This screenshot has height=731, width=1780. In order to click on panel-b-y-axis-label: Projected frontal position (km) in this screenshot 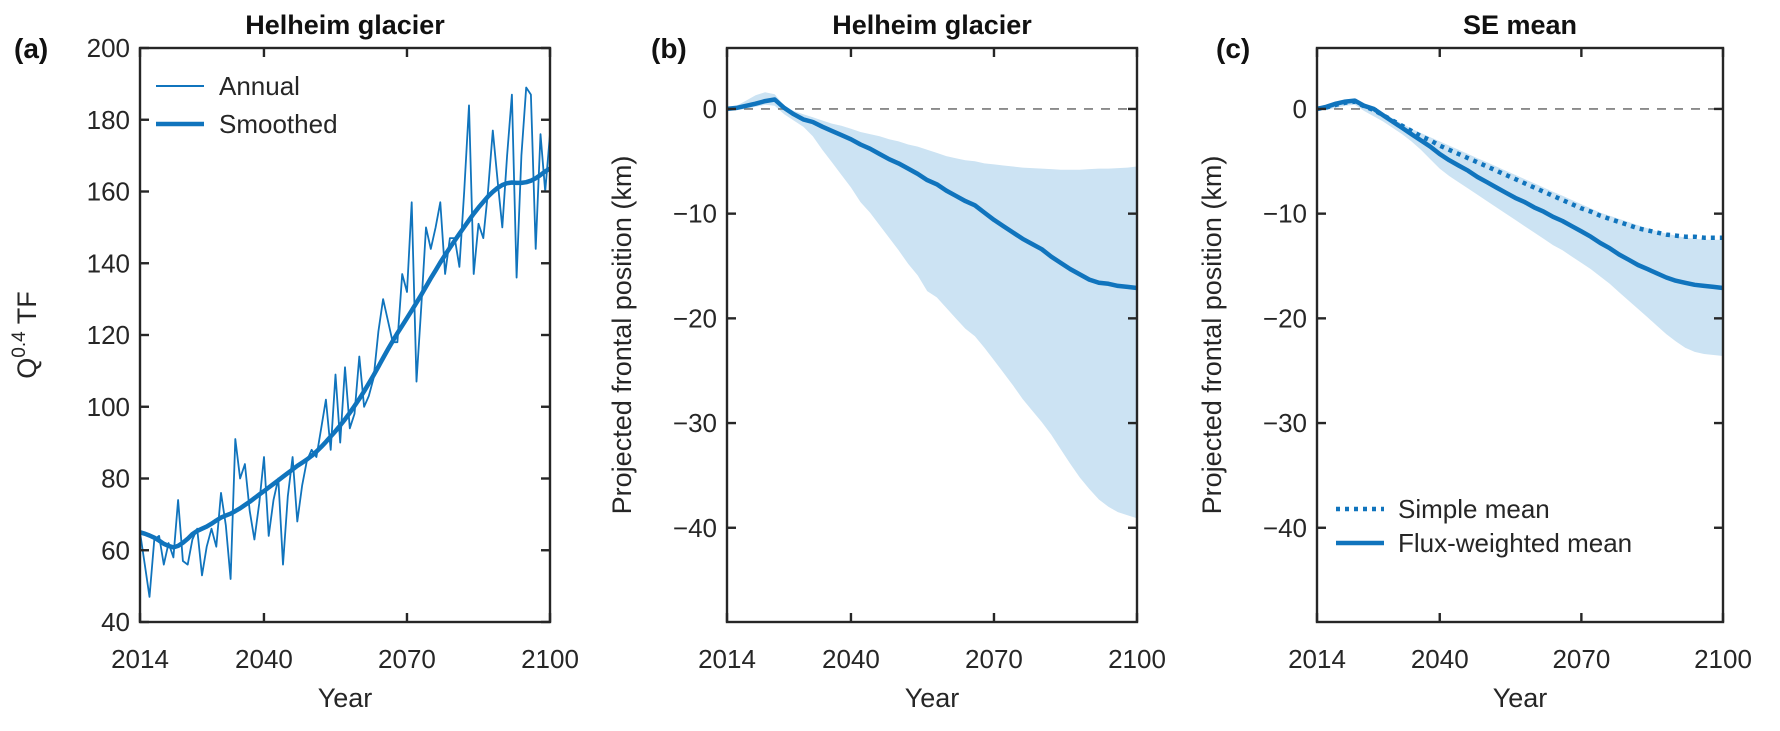, I will do `click(622, 335)`.